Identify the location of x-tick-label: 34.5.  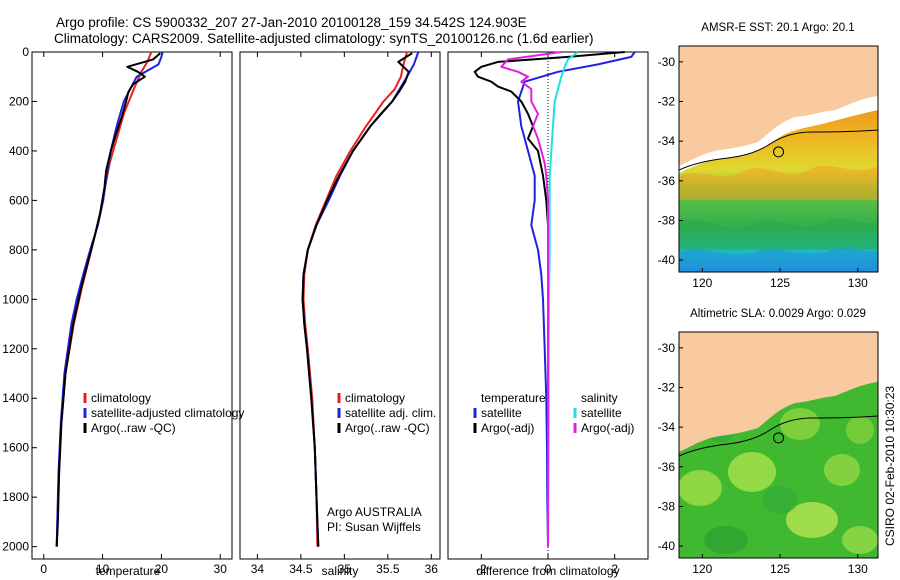
(301, 569).